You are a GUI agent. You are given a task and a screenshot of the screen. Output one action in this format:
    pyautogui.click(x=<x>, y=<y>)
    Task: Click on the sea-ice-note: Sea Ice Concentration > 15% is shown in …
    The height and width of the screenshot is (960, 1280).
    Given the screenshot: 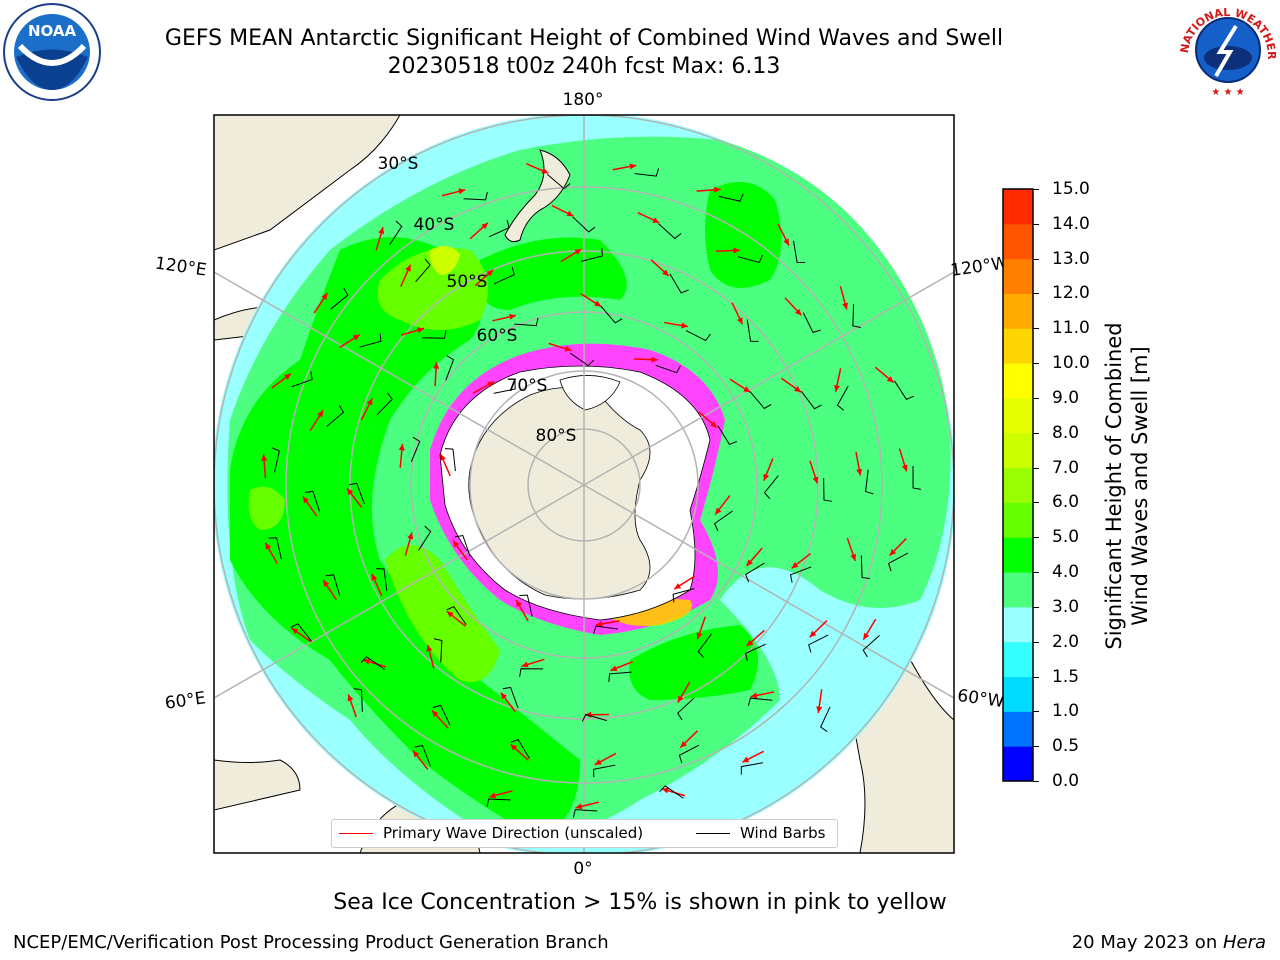 What is the action you would take?
    pyautogui.click(x=640, y=902)
    